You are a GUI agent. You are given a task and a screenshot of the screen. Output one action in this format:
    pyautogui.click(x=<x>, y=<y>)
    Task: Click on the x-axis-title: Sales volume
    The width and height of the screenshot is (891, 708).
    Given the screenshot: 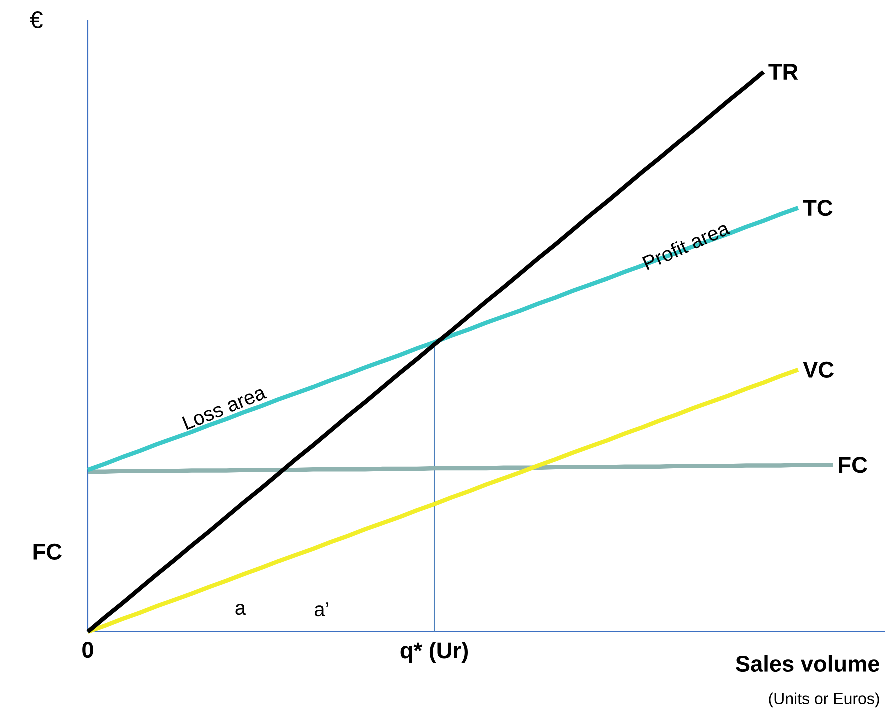 What is the action you would take?
    pyautogui.click(x=808, y=663)
    